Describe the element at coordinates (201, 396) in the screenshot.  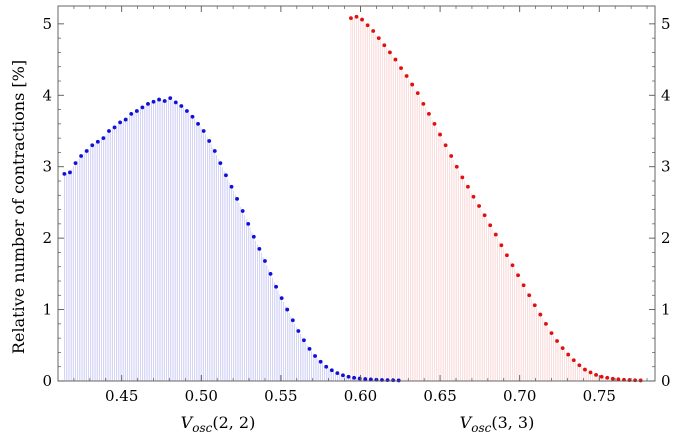
I see `x-tick-label: 0.50` at that location.